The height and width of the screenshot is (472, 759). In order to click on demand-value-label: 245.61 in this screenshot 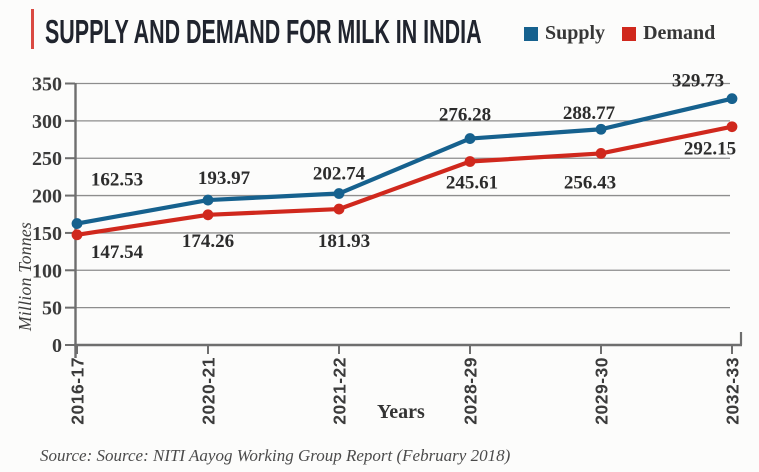, I will do `click(472, 182)`.